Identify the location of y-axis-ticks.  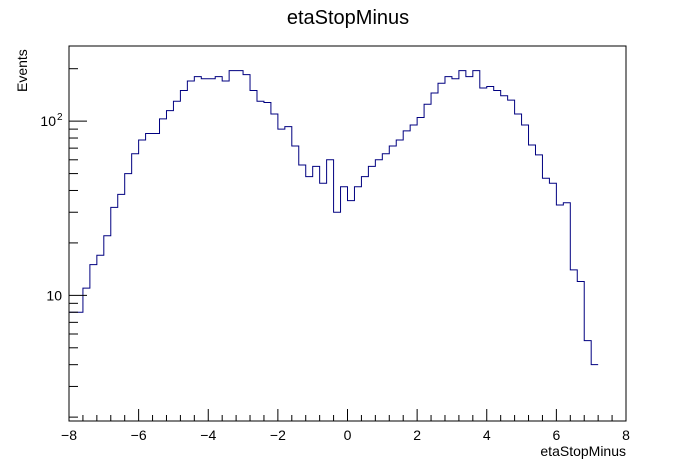
(78, 243).